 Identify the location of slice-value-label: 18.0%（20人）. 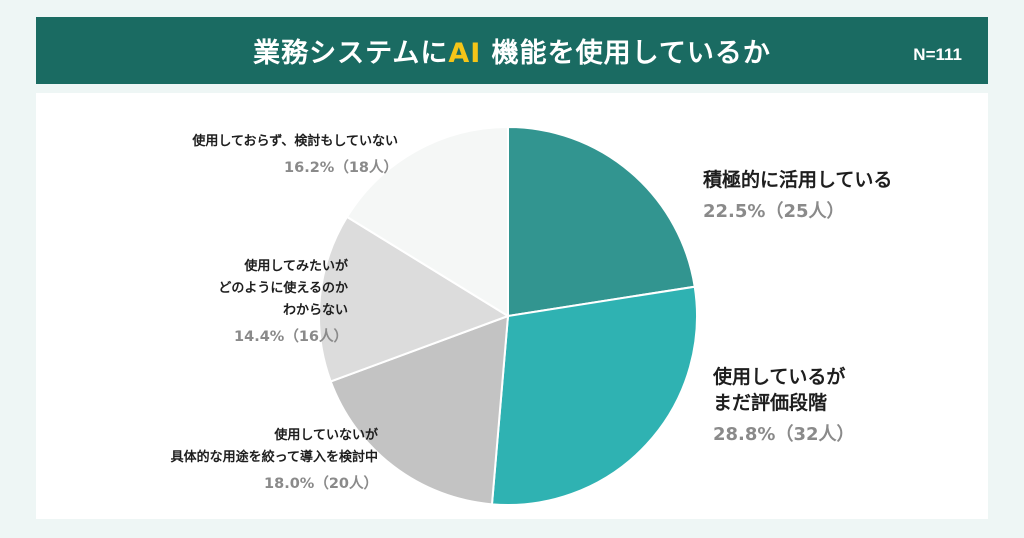
(321, 484).